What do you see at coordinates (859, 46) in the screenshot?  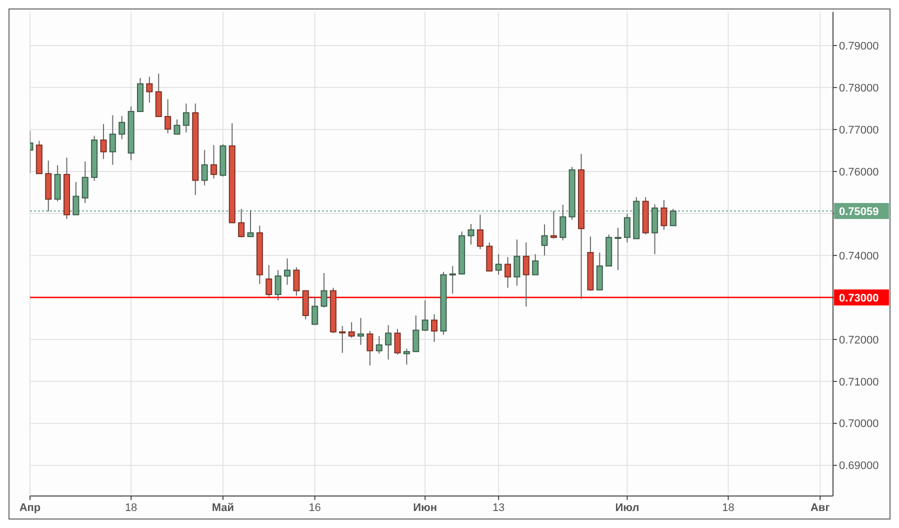 I see `y-tick-label: 0.79000` at bounding box center [859, 46].